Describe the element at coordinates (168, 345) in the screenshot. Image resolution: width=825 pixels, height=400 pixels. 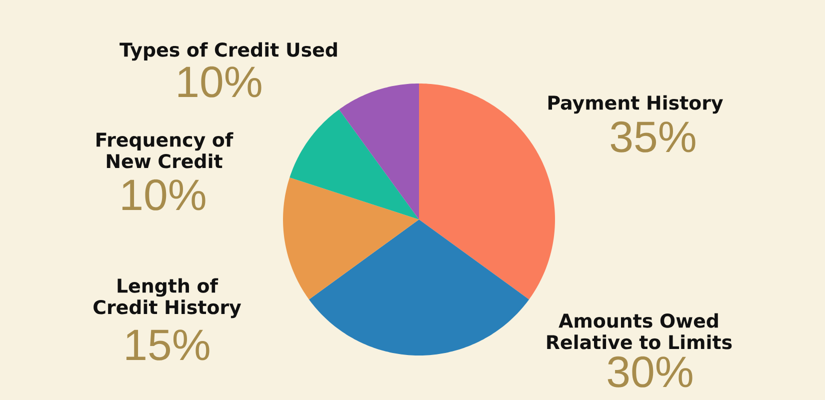
I see `data-label: 15%` at that location.